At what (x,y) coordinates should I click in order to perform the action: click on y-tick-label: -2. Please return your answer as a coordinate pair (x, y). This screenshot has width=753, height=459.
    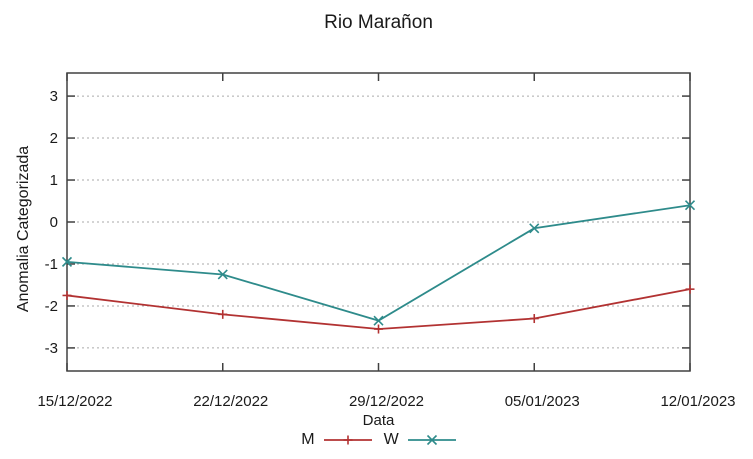
    Looking at the image, I should click on (51, 306).